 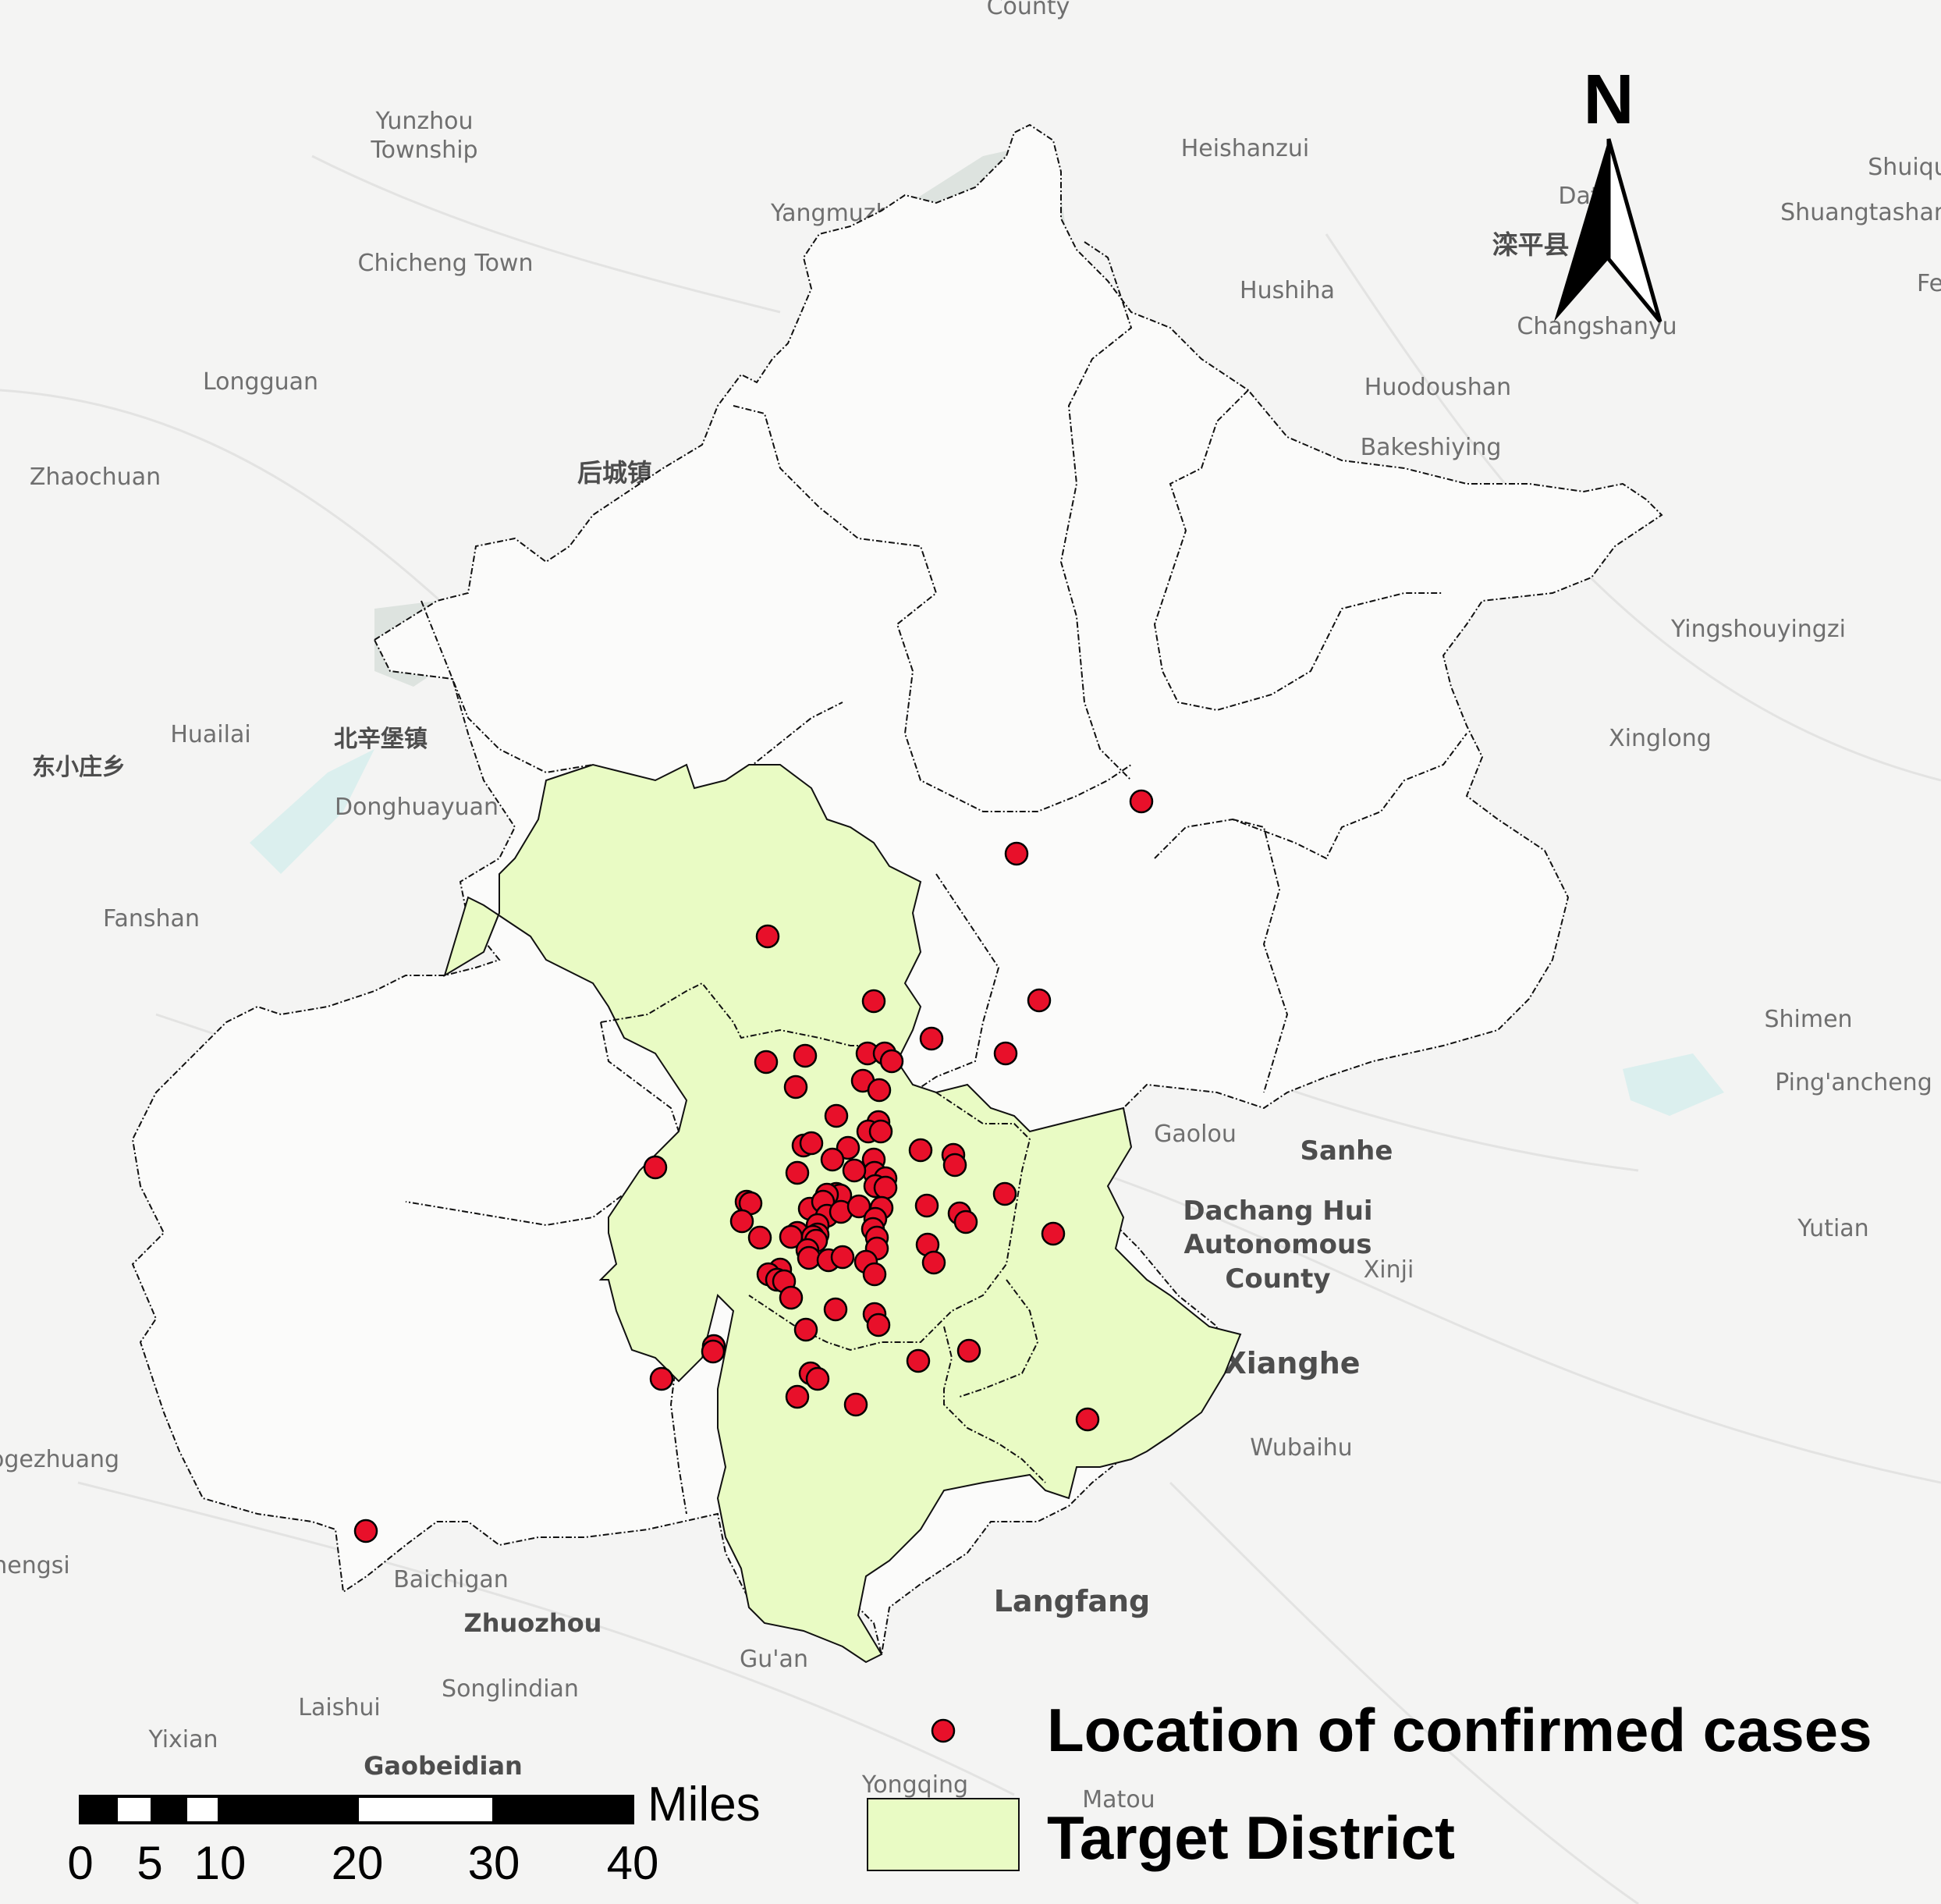 I want to click on place-label: Yunzhou, so click(x=423, y=121).